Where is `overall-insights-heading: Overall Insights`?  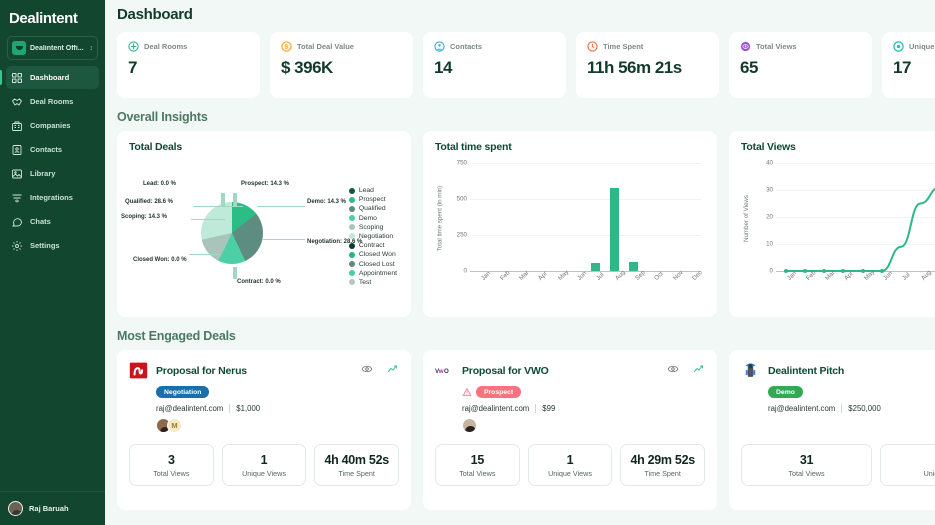
overall-insights-heading: Overall Insights is located at coordinates (162, 117).